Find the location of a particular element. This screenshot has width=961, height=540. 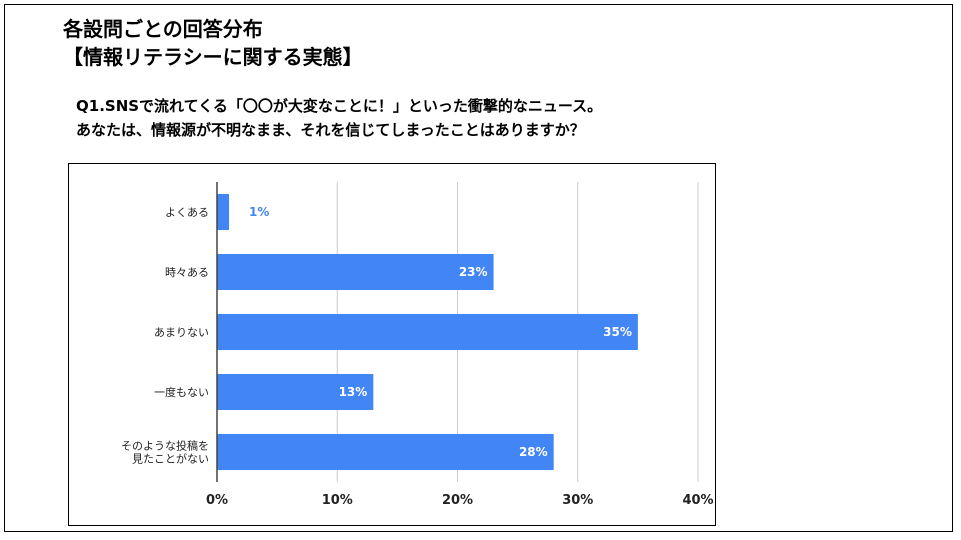

title-line-2: 【情報リテラシーに関する実態】 is located at coordinates (213, 57).